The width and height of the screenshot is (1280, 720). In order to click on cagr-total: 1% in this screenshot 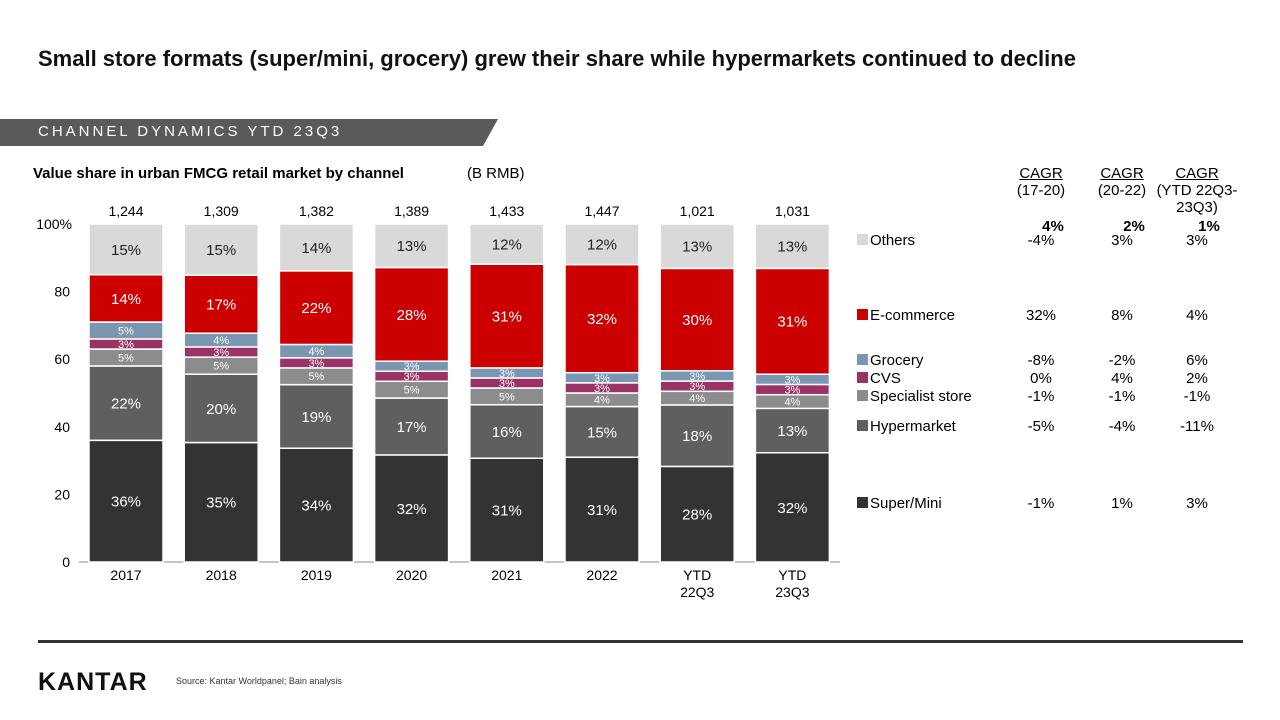, I will do `click(1209, 226)`.